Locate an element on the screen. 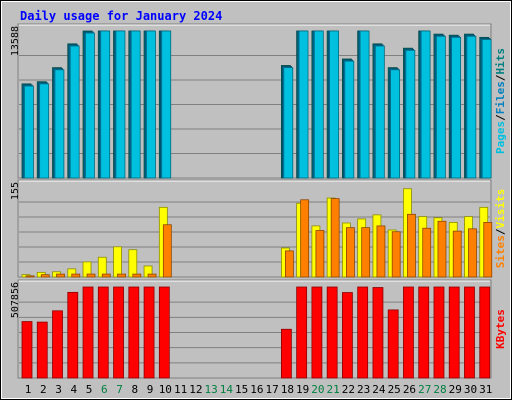 The width and height of the screenshot is (512, 400). x-tick-label: 22 is located at coordinates (348, 389).